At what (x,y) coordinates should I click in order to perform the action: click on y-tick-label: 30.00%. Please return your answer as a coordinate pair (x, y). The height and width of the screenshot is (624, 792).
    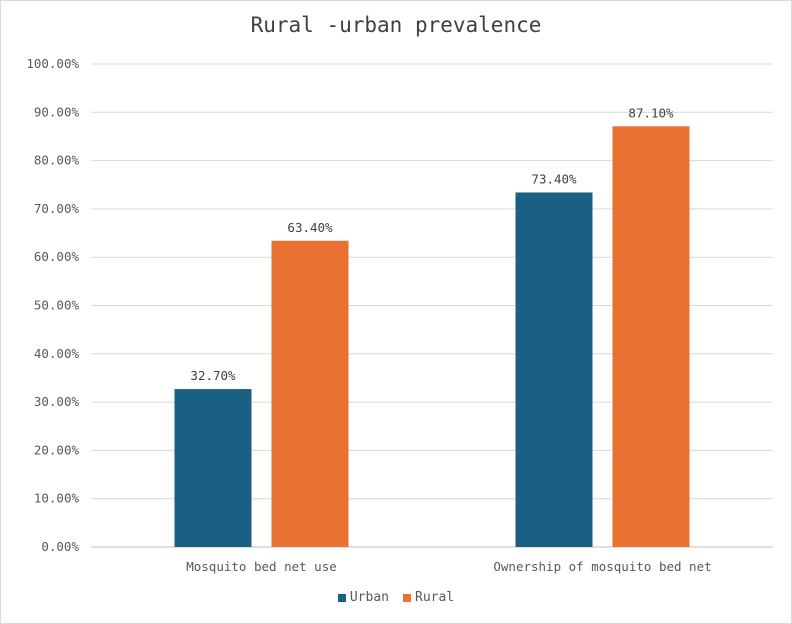
    Looking at the image, I should click on (57, 401).